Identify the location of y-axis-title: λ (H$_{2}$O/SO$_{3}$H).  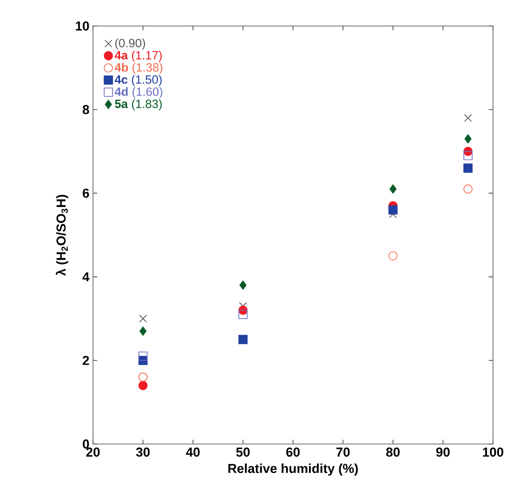
(62, 235).